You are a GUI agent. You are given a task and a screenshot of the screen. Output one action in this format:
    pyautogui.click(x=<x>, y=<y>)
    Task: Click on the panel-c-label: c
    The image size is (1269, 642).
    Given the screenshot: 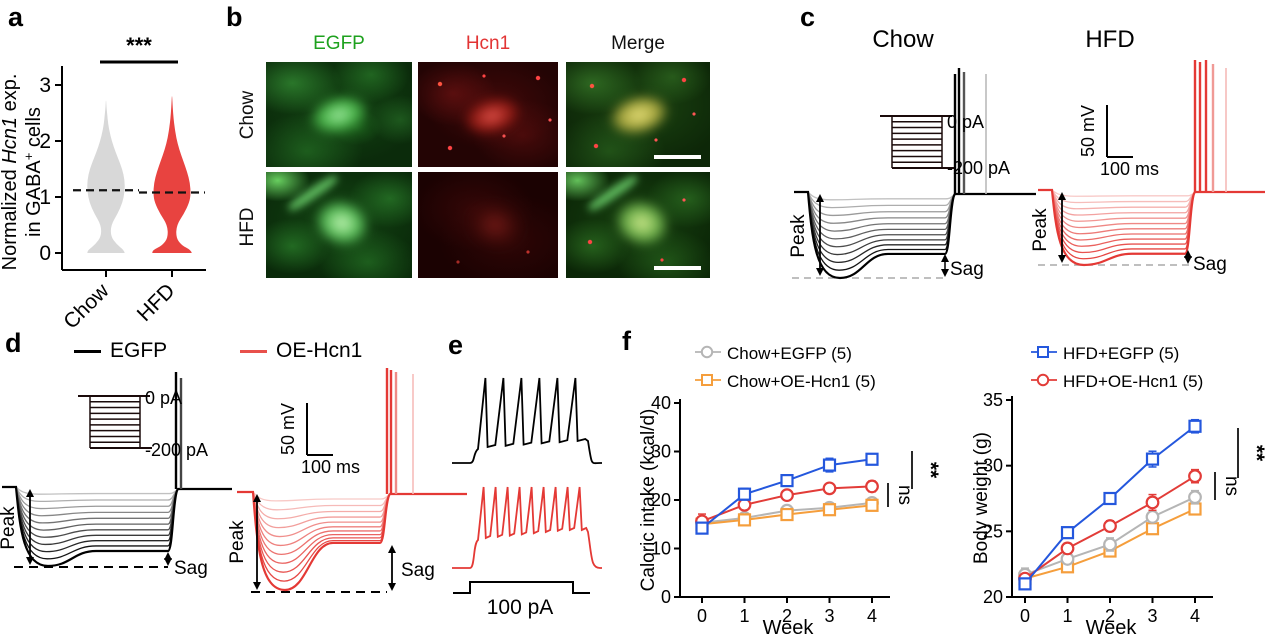 What is the action you would take?
    pyautogui.click(x=808, y=17)
    